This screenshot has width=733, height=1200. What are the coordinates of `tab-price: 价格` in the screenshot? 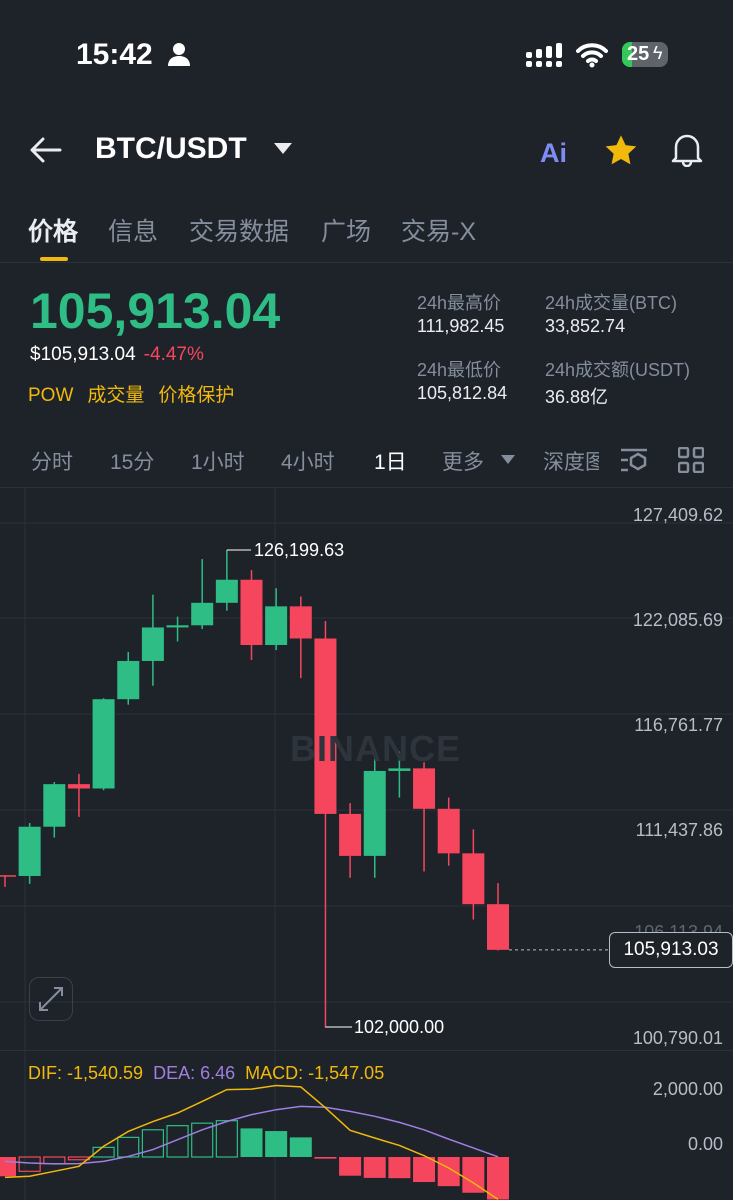 It's located at (53, 232).